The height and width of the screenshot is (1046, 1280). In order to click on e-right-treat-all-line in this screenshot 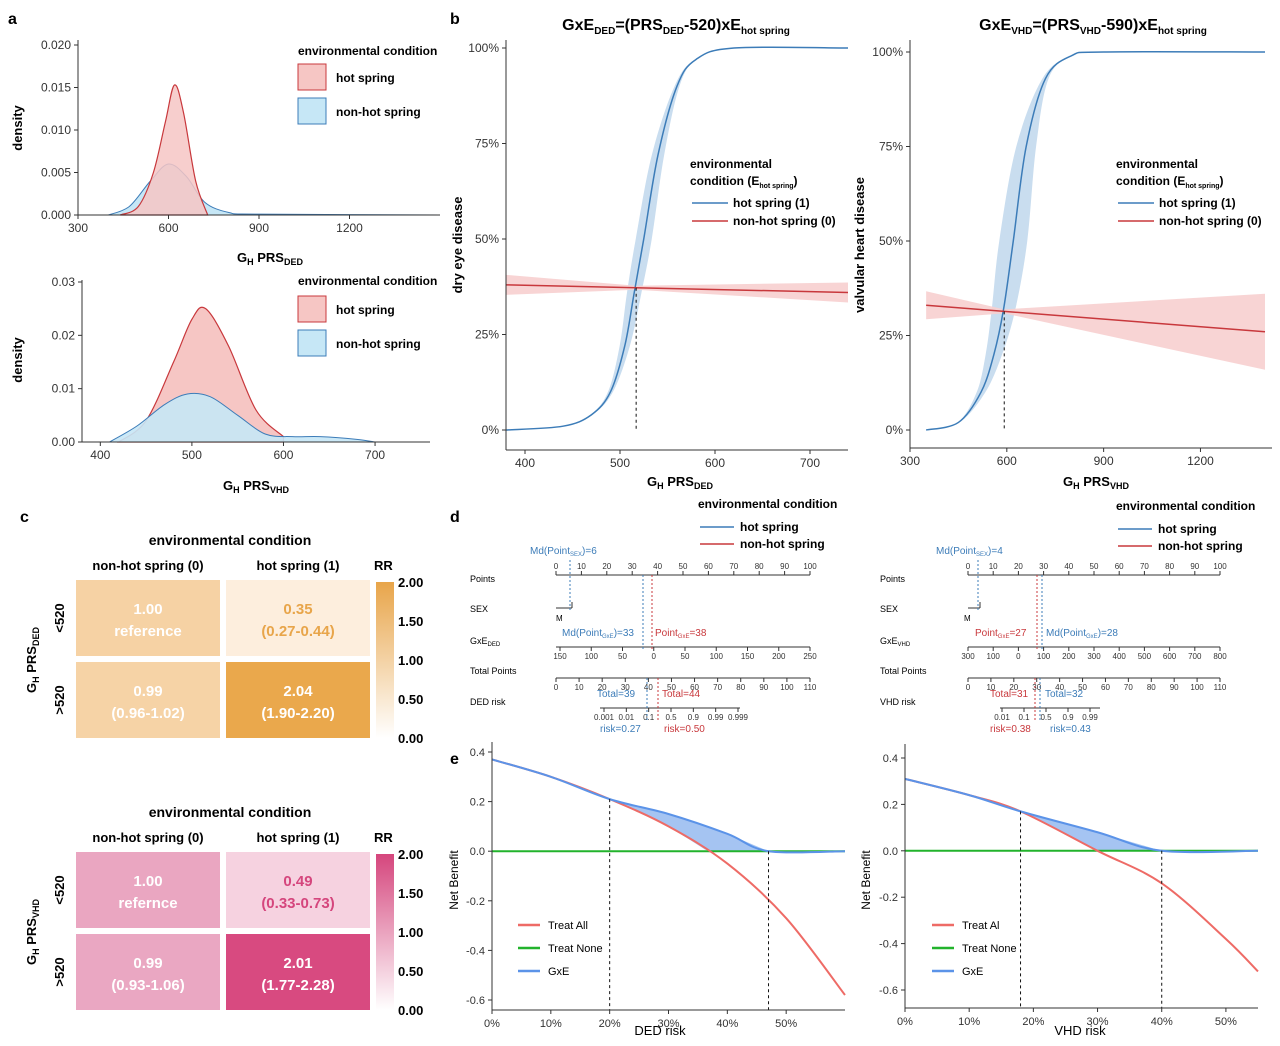, I will do `click(1081, 875)`.